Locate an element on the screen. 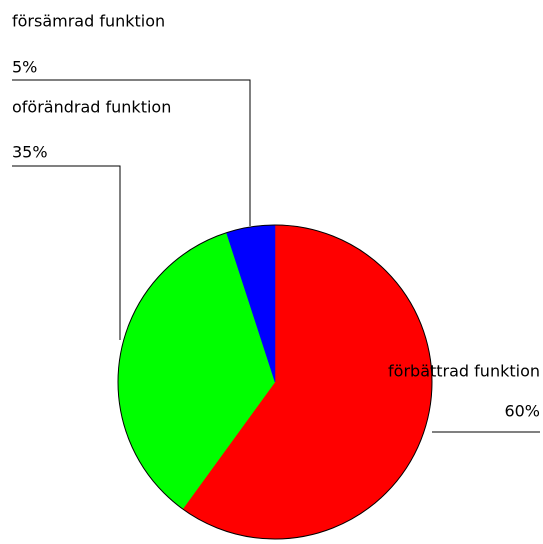 Image resolution: width=543 pixels, height=544 pixels. slice-name: oförändrad funktion is located at coordinates (91, 107).